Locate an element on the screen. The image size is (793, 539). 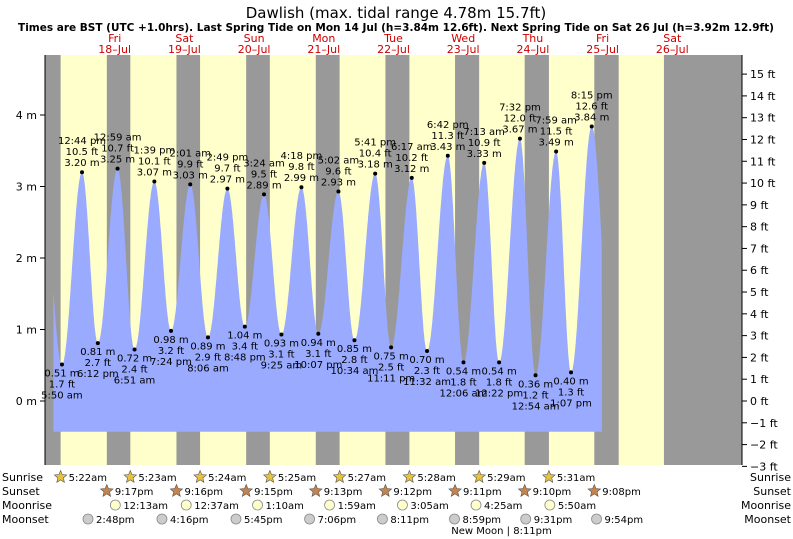
high-tide-feet: 10.4 ft is located at coordinates (375, 154).